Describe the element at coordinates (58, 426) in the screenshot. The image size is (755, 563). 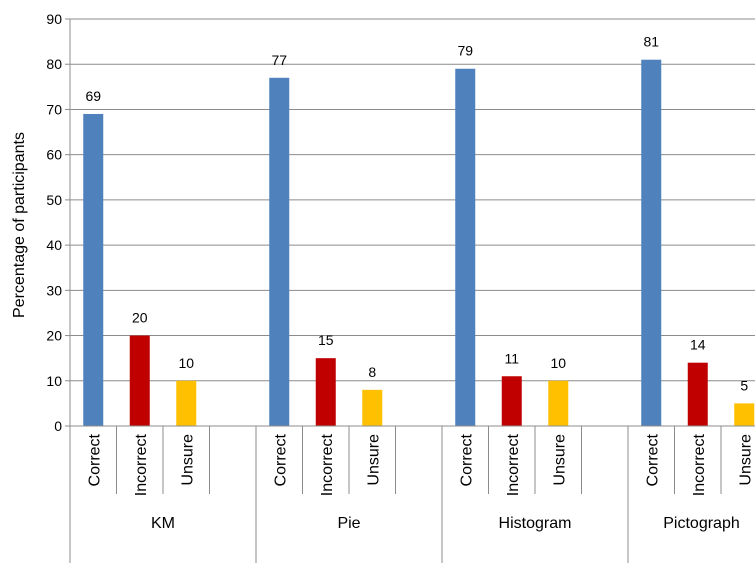
I see `y-tick-label: 0` at that location.